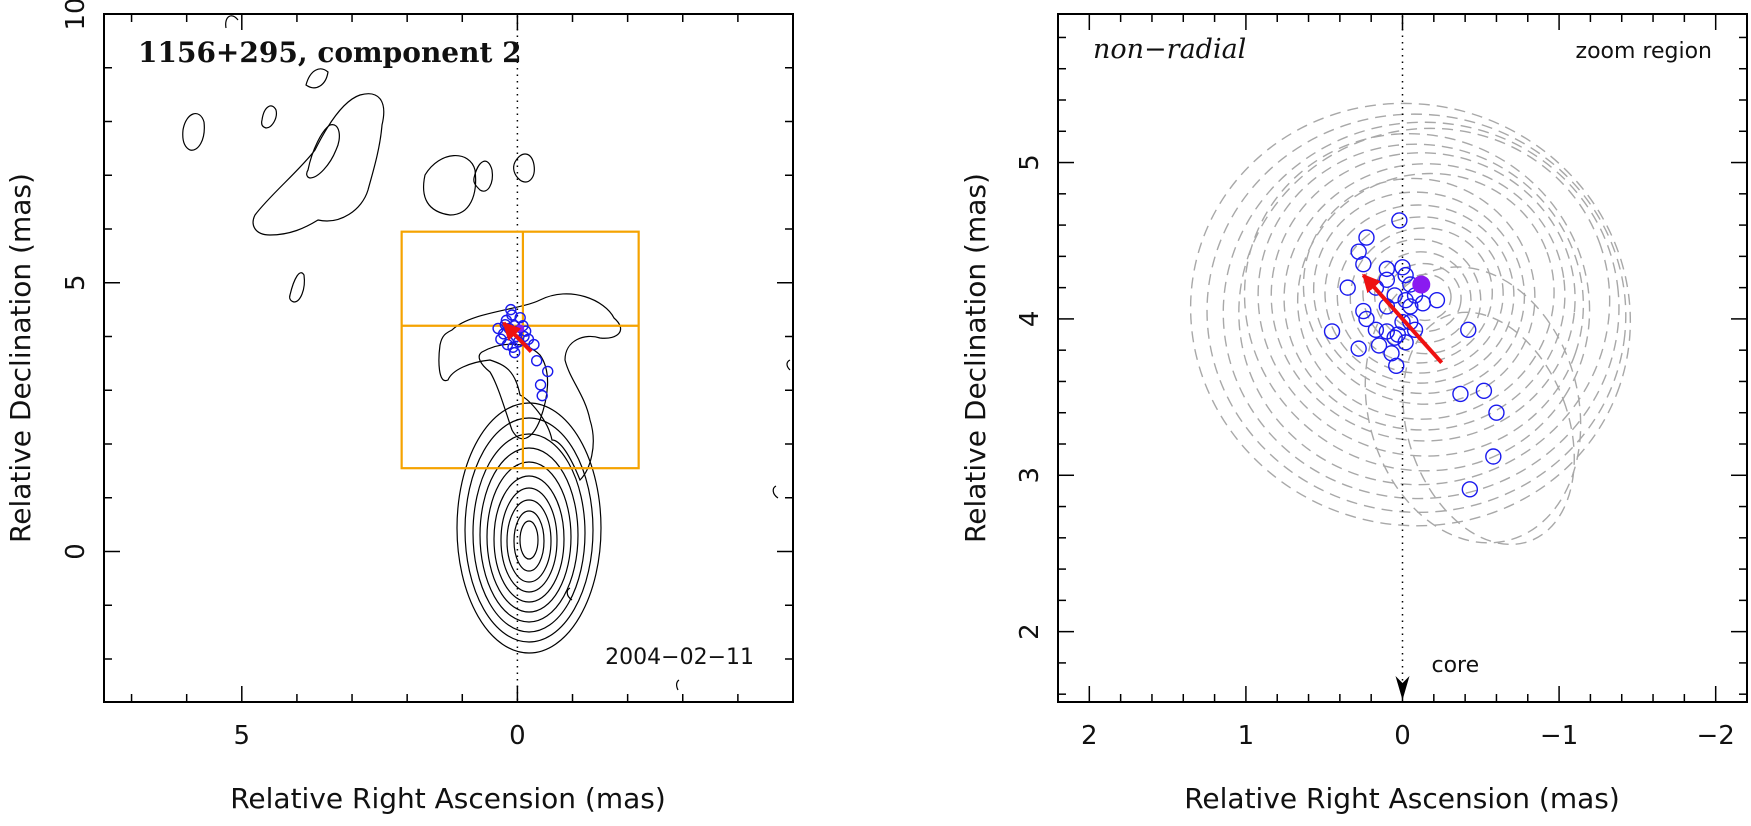 This screenshot has width=1751, height=826. I want to click on zoom-region-label: zoom region, so click(1644, 51).